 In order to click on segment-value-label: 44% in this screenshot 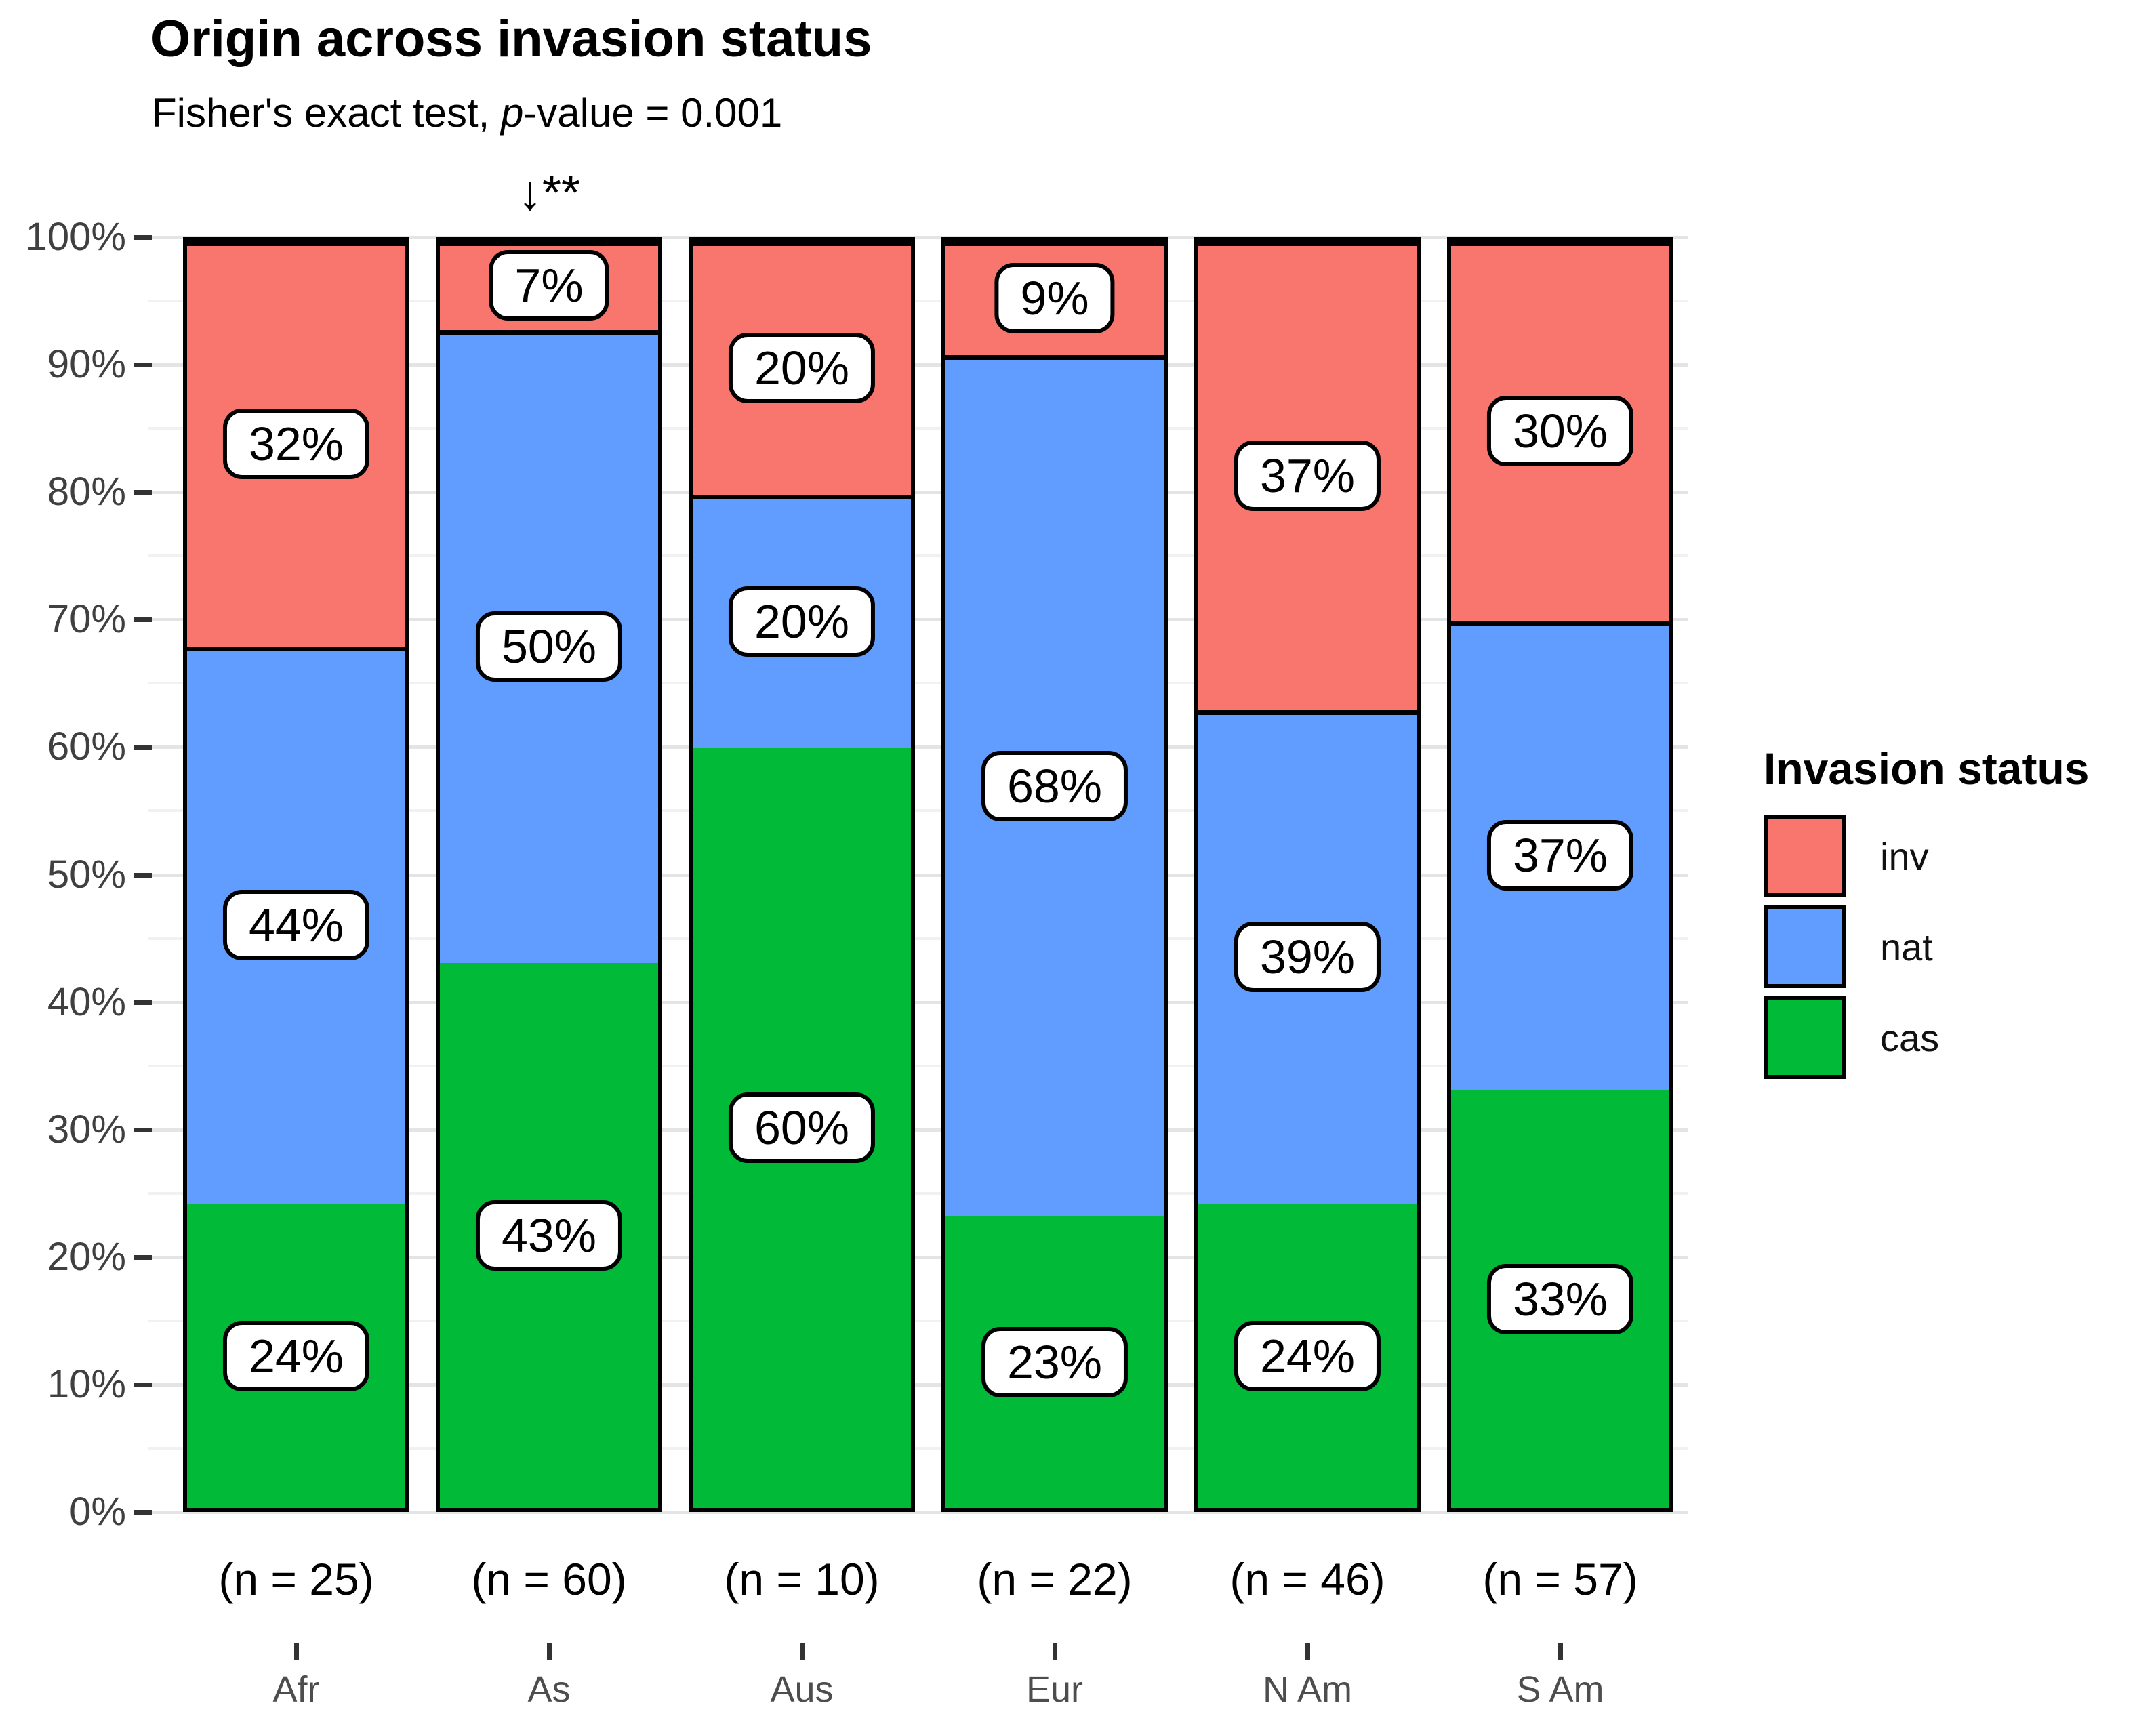, I will do `click(296, 925)`.